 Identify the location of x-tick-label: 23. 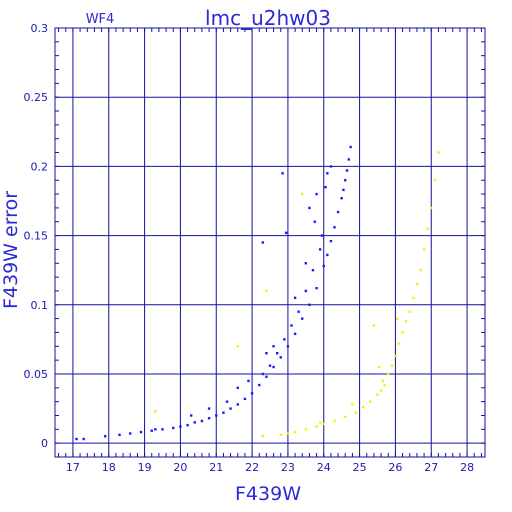
(288, 467).